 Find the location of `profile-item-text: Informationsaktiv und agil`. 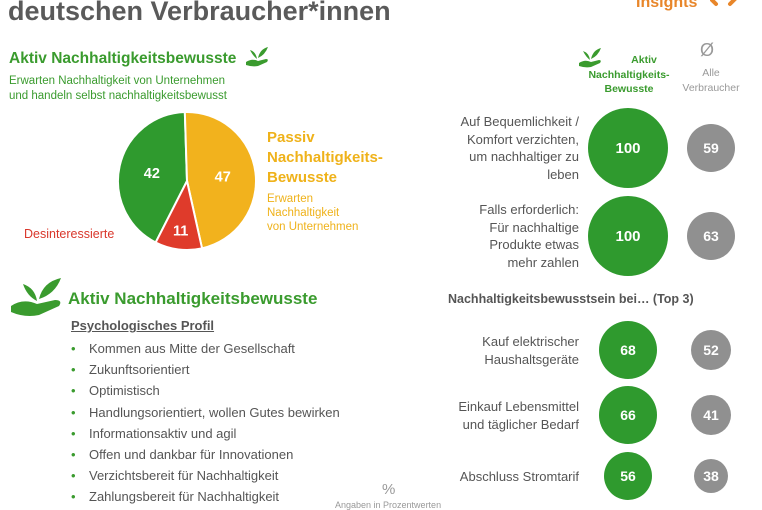

profile-item-text: Informationsaktiv und agil is located at coordinates (163, 433).